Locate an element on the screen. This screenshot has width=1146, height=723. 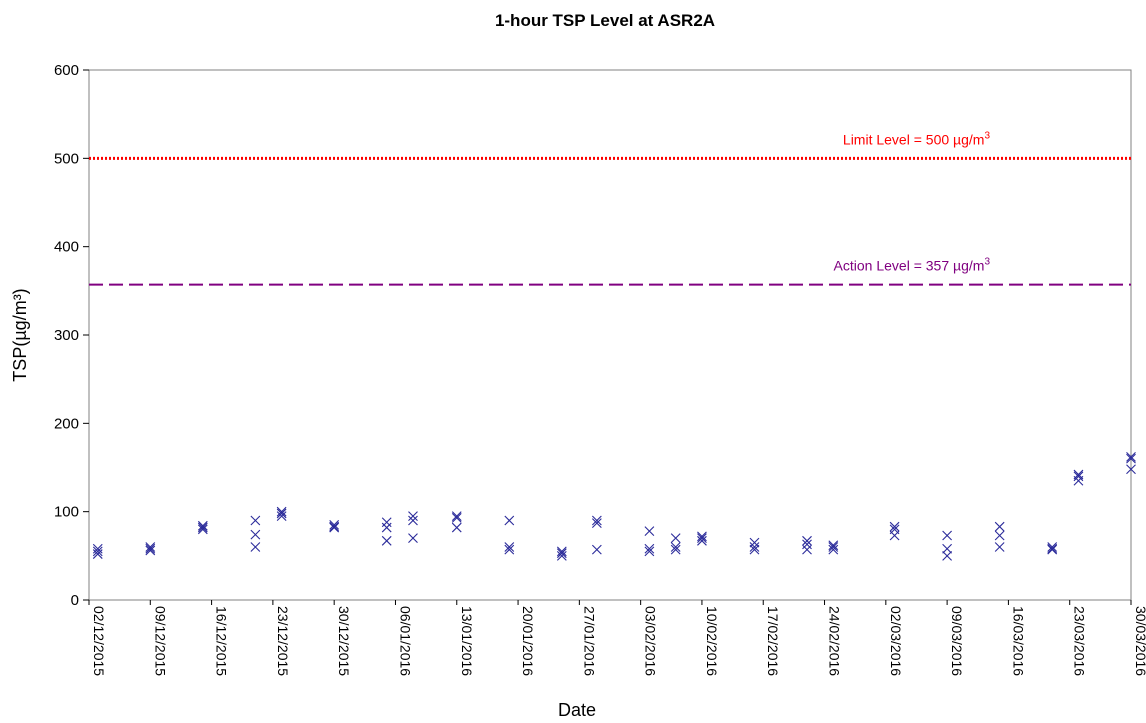
x-tick-label: 02/03/2016 is located at coordinates (896, 641).